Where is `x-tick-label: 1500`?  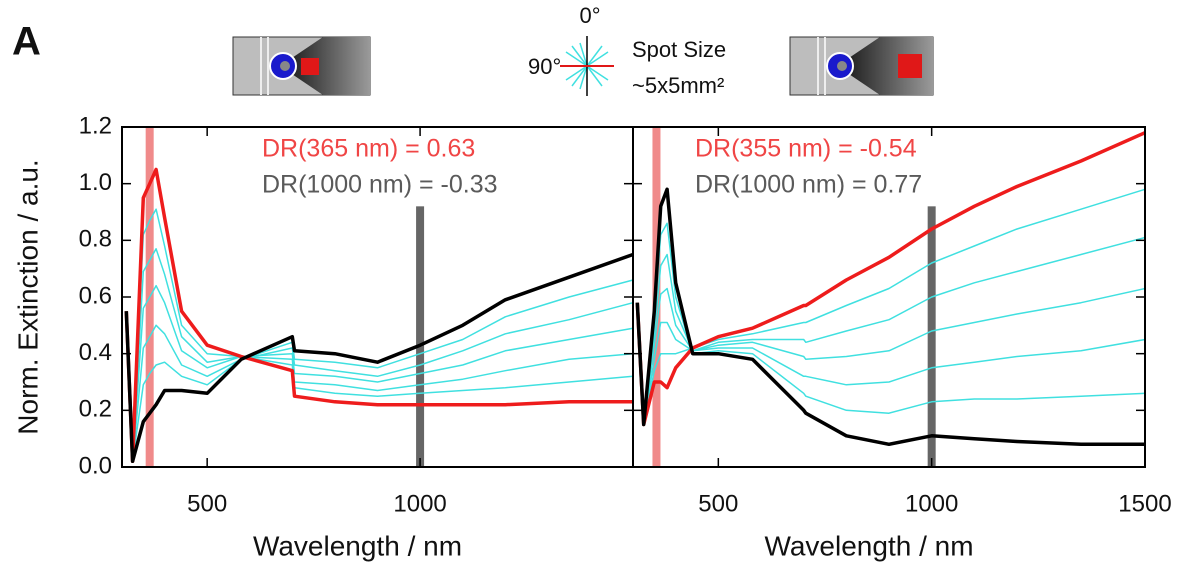
x-tick-label: 1500 is located at coordinates (1144, 503).